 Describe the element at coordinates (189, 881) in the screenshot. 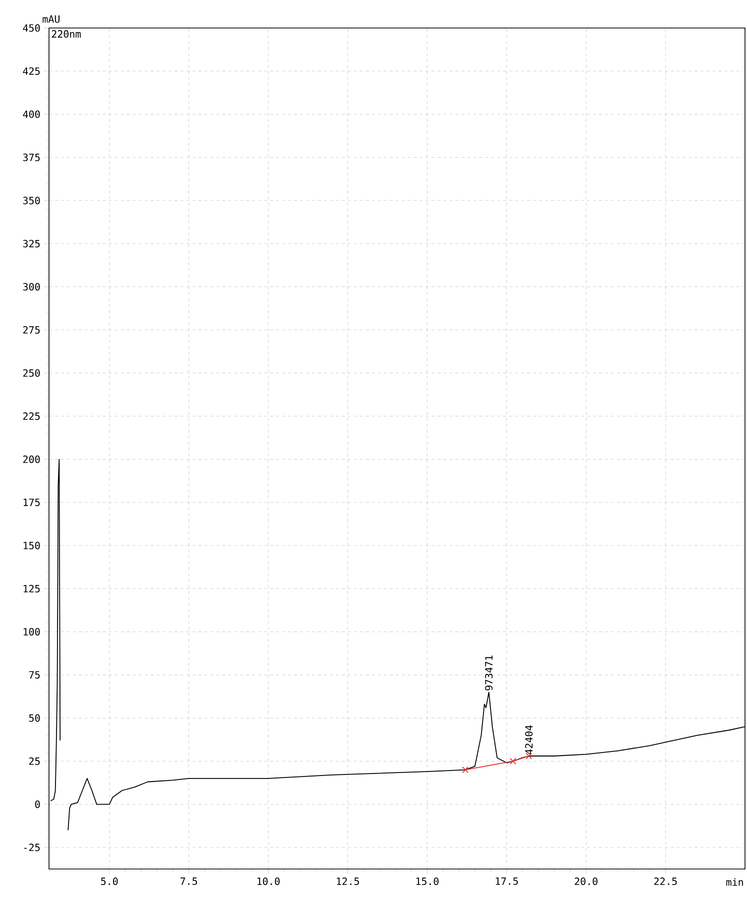

I see `x-tick-label: 7.5` at that location.